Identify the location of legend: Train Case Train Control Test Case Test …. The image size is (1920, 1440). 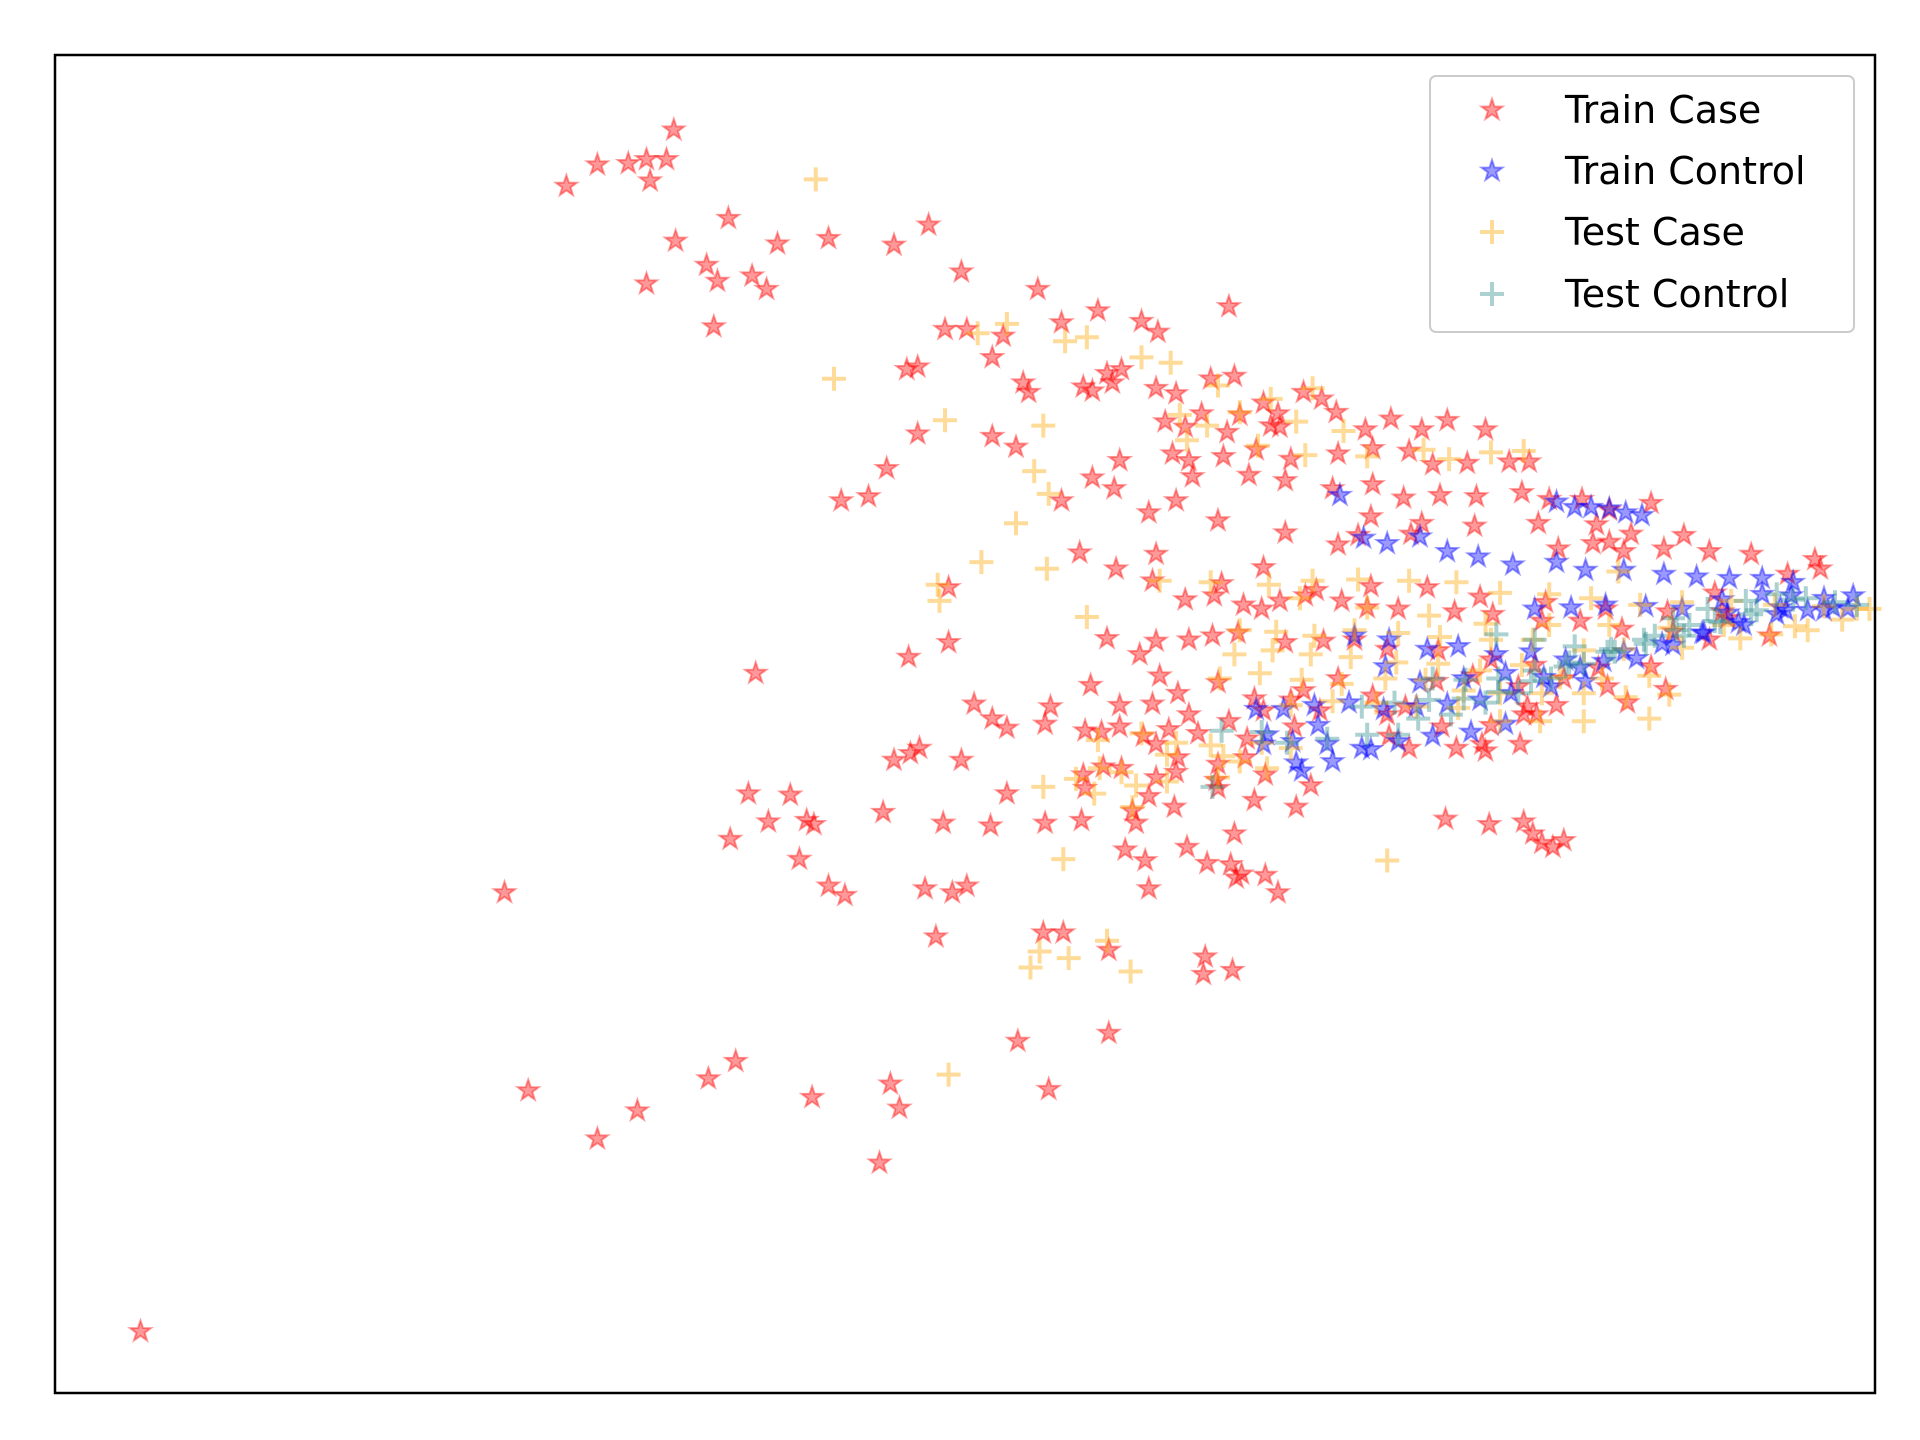
(1642, 204).